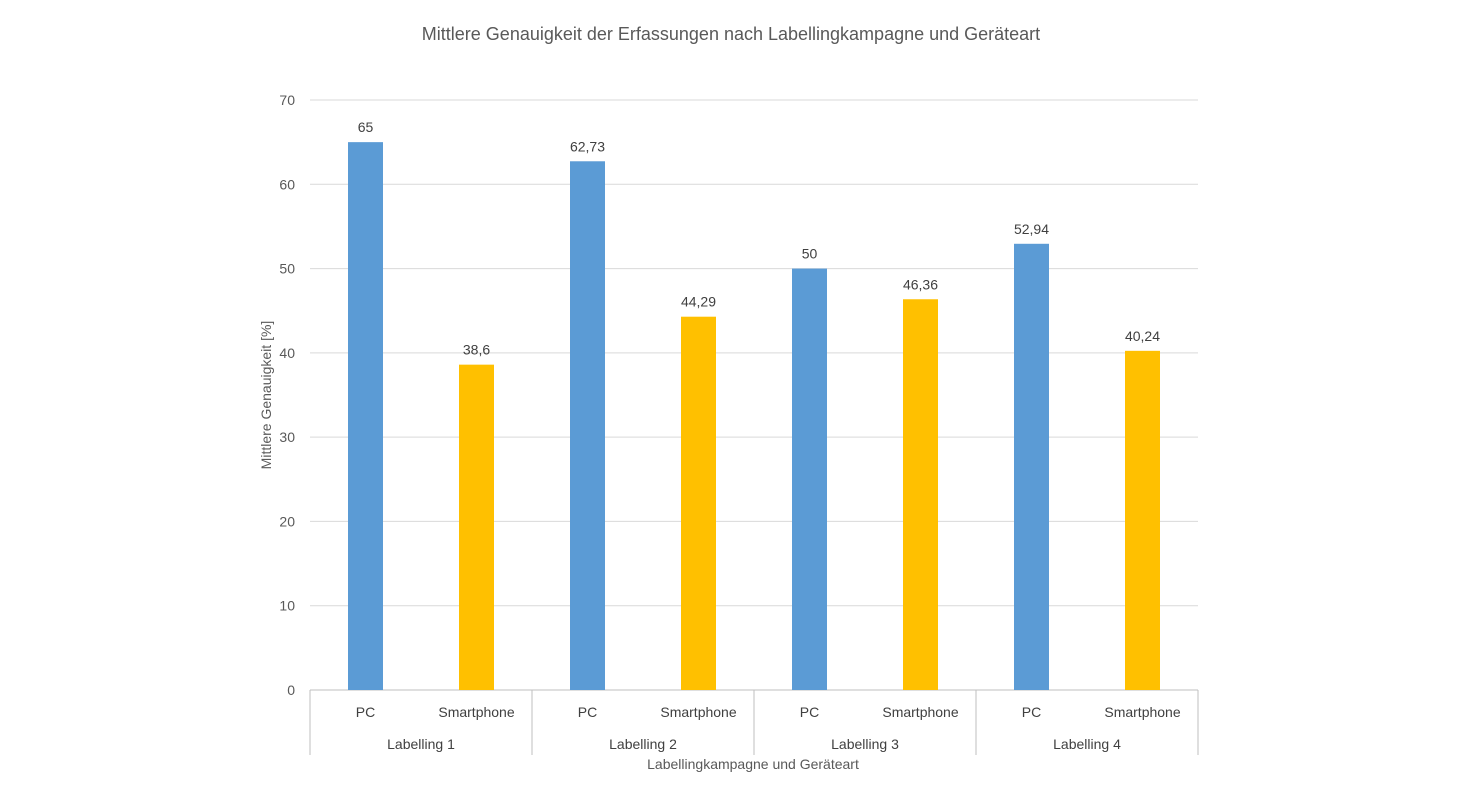  I want to click on x-group-label: Labelling 4, so click(1087, 744).